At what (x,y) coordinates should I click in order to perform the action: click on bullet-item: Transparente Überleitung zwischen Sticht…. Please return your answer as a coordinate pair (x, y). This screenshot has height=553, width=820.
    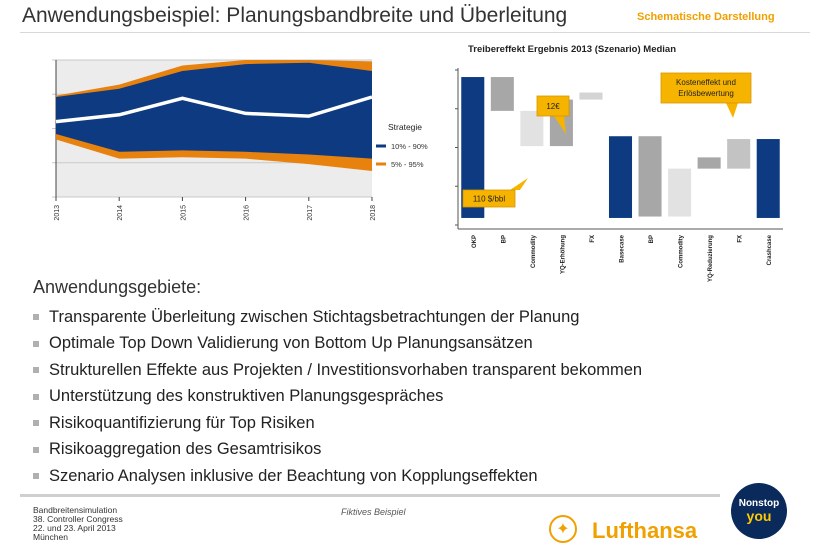
    Looking at the image, I should click on (337, 317).